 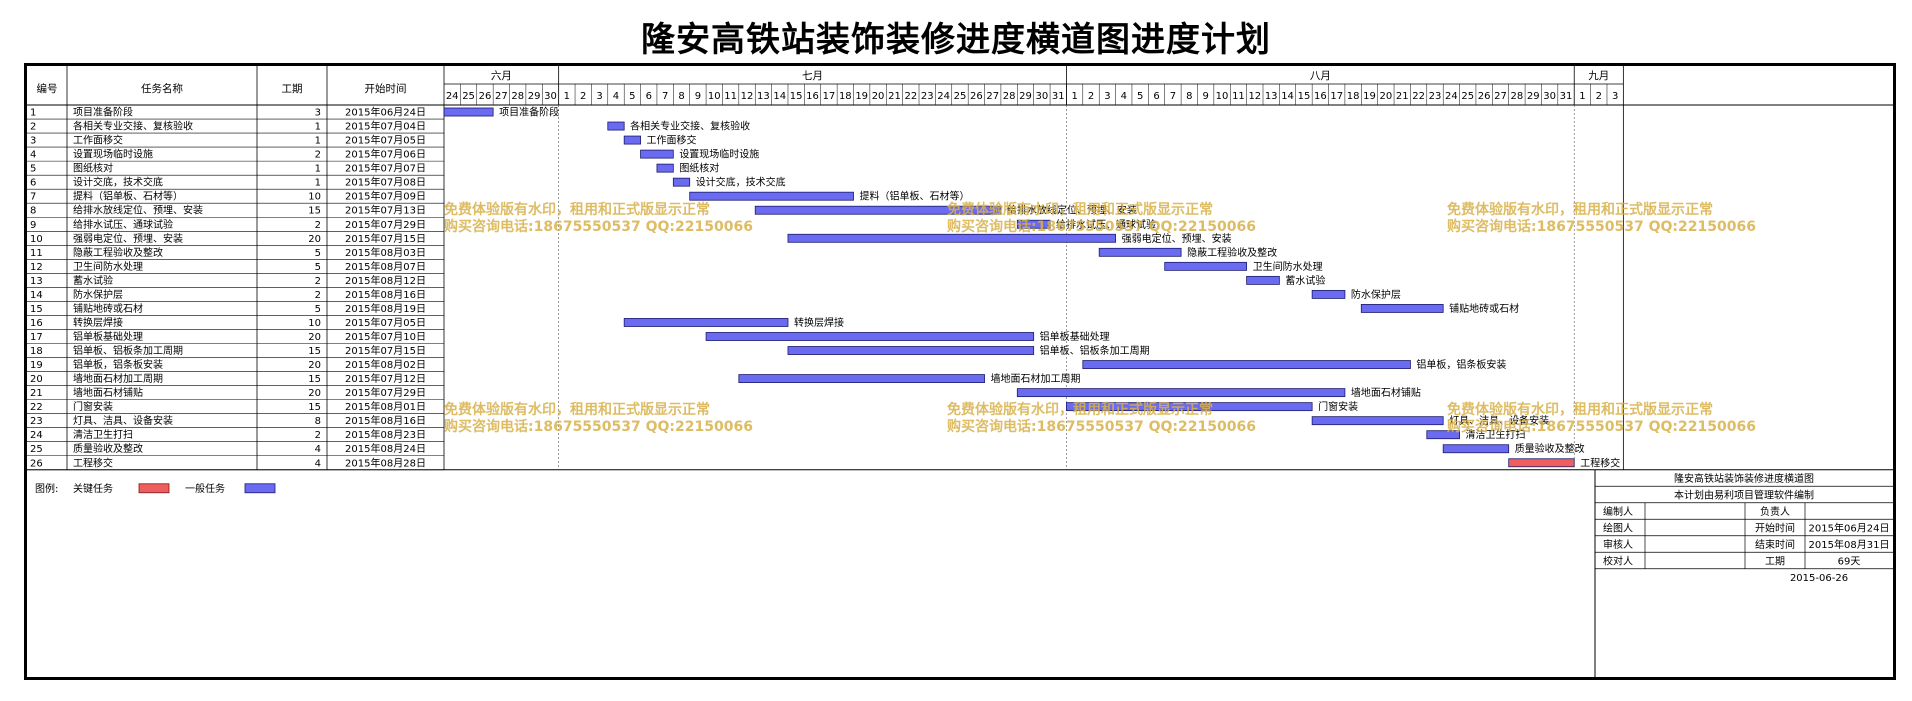 I want to click on day-label: 23, so click(x=1435, y=96).